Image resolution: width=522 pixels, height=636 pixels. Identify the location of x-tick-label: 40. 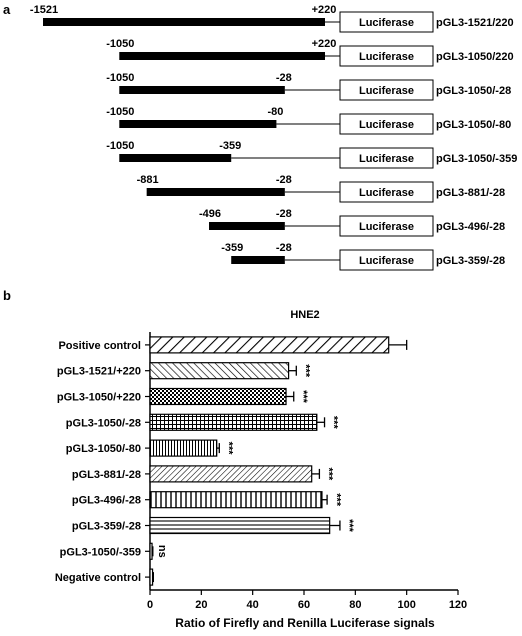
(253, 605).